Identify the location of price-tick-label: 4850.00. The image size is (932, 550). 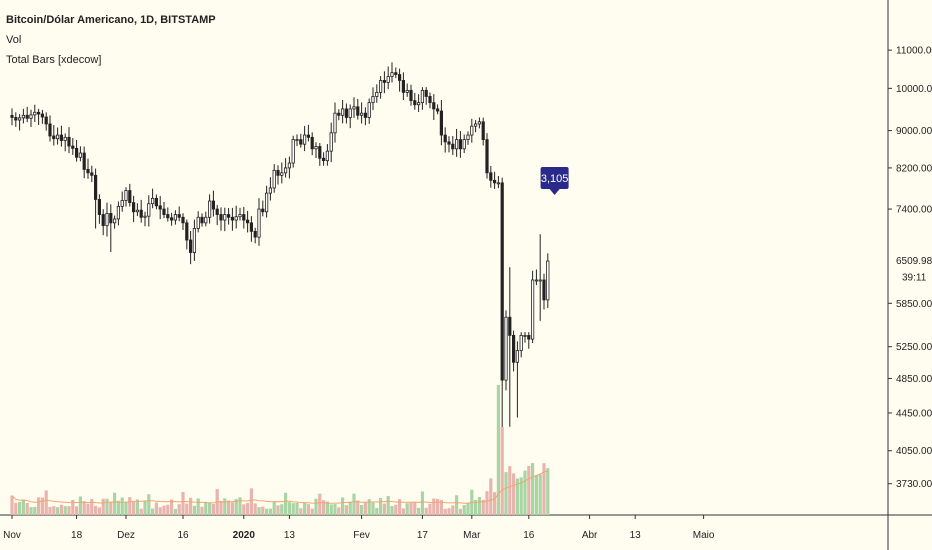
(914, 379).